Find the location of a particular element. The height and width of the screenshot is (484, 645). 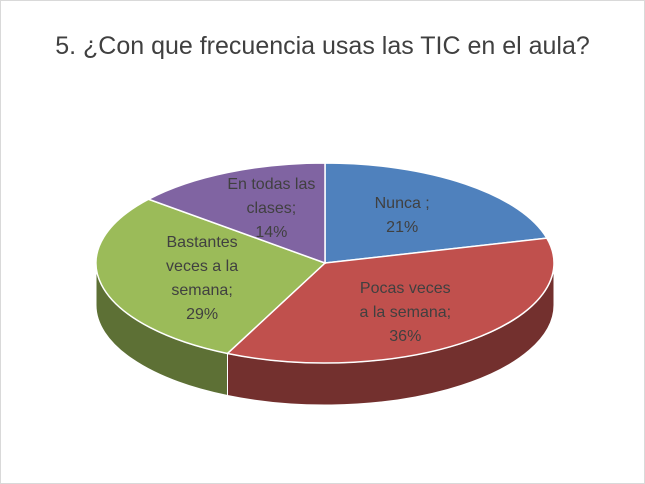

data-label: Bastantes veces a la semana; 29% is located at coordinates (202, 279).